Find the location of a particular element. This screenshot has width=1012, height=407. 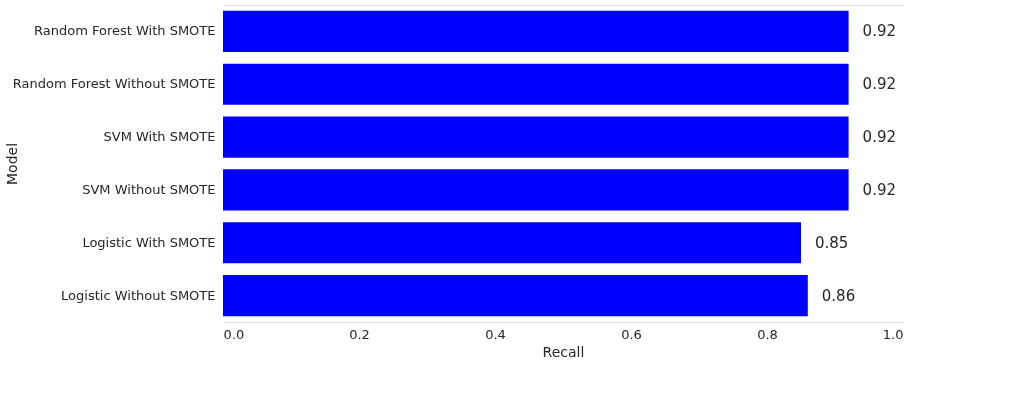

data-label: 0.85 is located at coordinates (832, 242).